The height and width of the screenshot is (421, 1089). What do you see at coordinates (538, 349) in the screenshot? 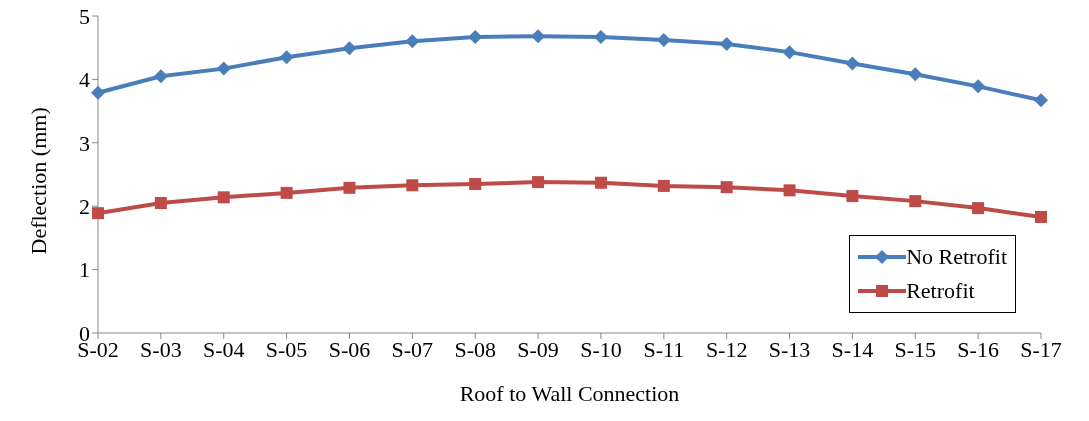
I see `x-tick-label: S-09` at bounding box center [538, 349].